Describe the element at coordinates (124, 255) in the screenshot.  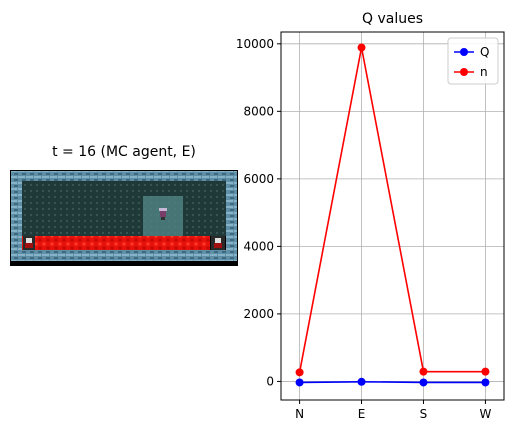
I see `wall-bottom` at that location.